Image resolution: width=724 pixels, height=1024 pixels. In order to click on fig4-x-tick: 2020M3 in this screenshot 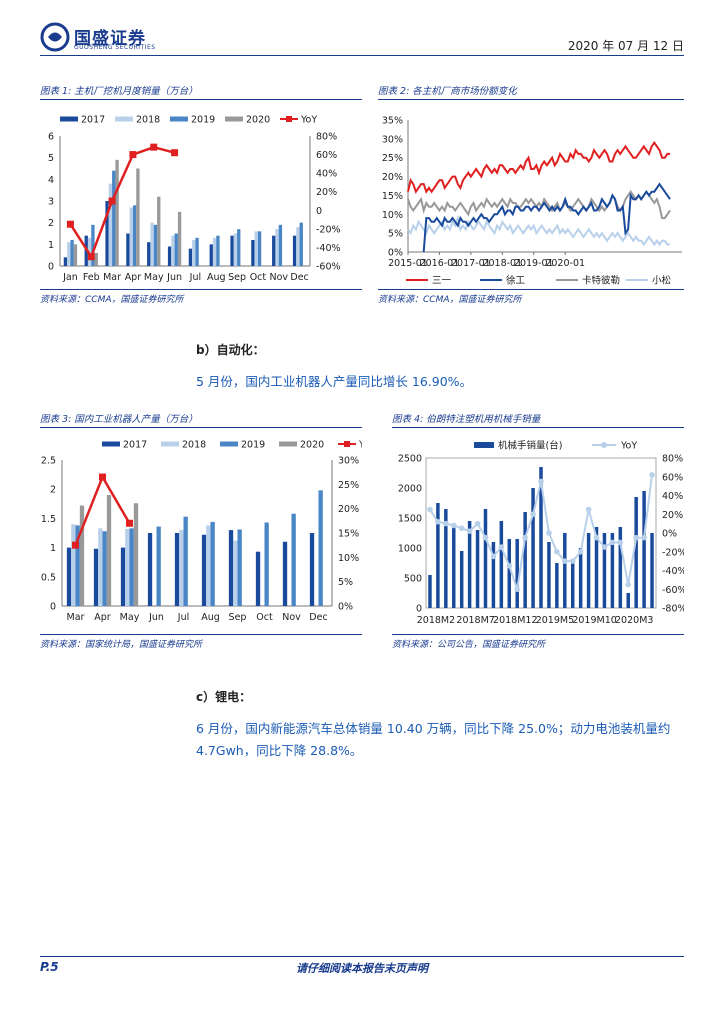, I will do `click(634, 620)`.